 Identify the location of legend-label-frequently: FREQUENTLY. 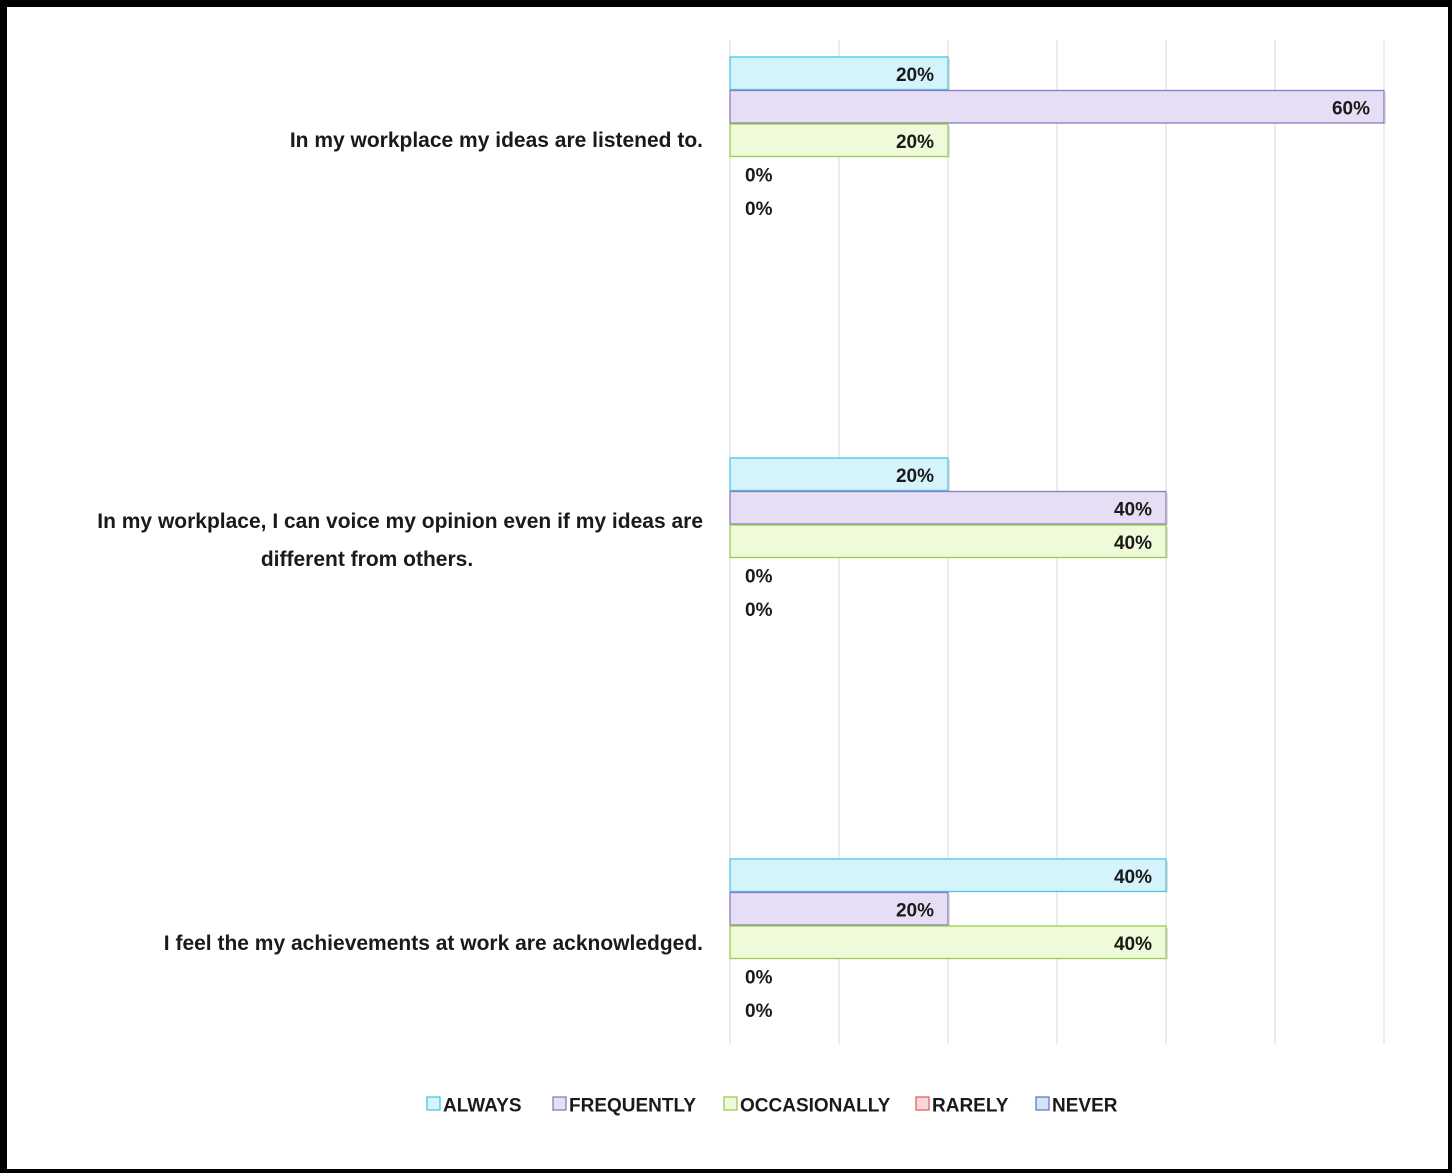
(632, 1106).